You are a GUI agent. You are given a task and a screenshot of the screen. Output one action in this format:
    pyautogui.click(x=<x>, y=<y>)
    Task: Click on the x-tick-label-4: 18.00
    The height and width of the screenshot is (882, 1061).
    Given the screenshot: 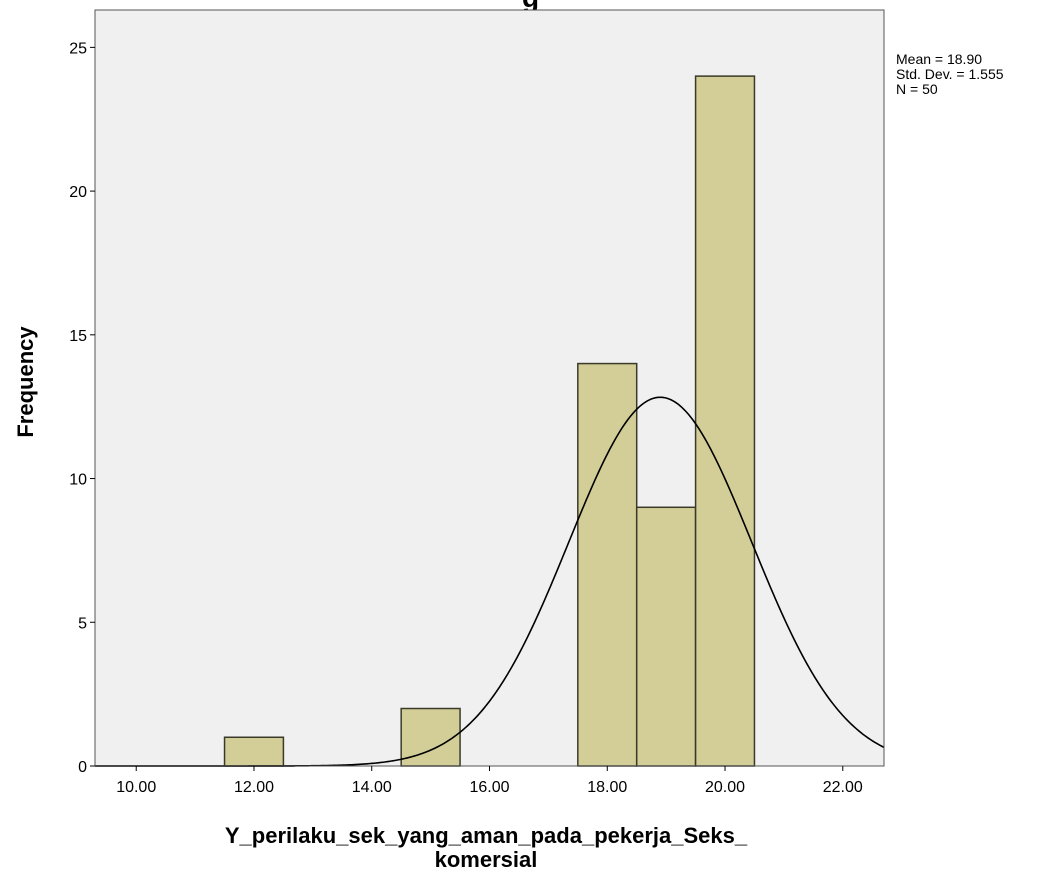 What is the action you would take?
    pyautogui.click(x=607, y=787)
    